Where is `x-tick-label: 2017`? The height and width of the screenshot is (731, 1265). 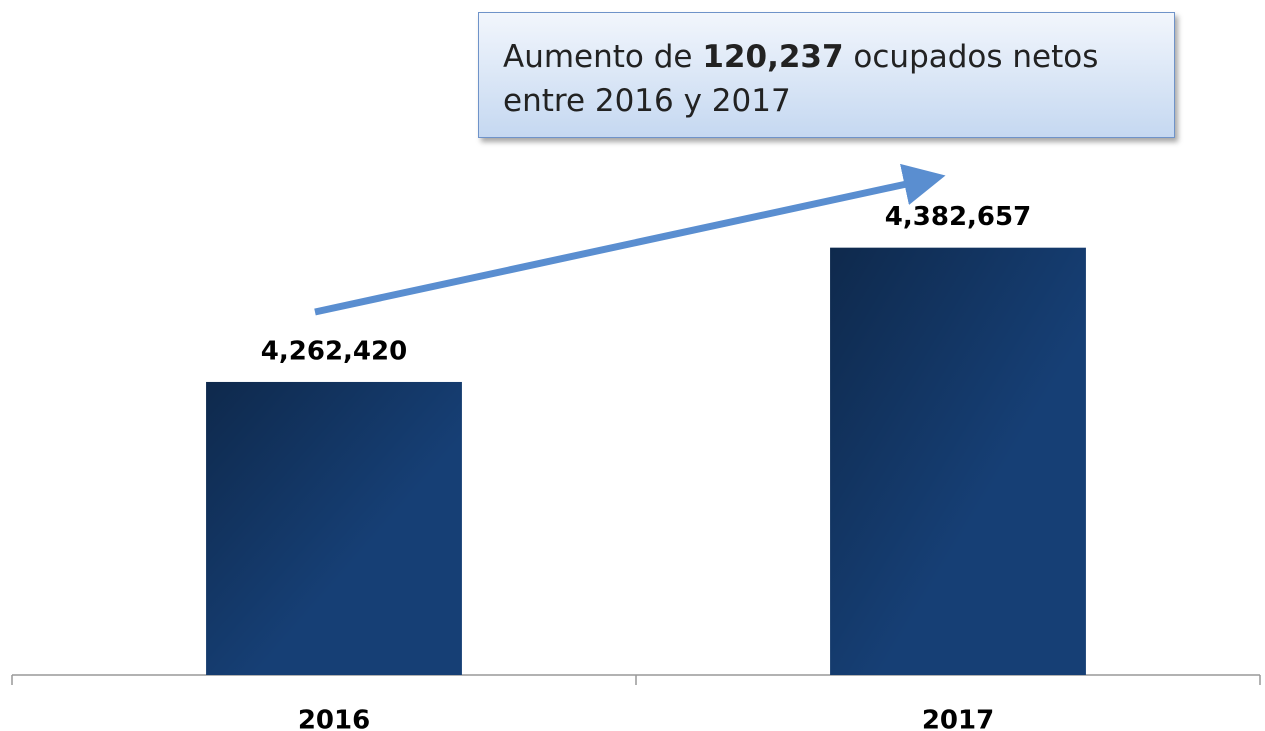 x-tick-label: 2017 is located at coordinates (958, 718).